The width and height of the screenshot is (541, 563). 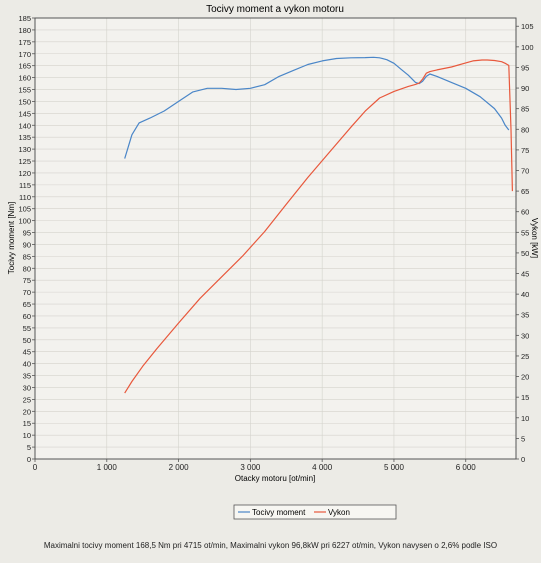 What do you see at coordinates (11, 238) in the screenshot?
I see `y-left-axis-label: Tocivy moment [Nm]` at bounding box center [11, 238].